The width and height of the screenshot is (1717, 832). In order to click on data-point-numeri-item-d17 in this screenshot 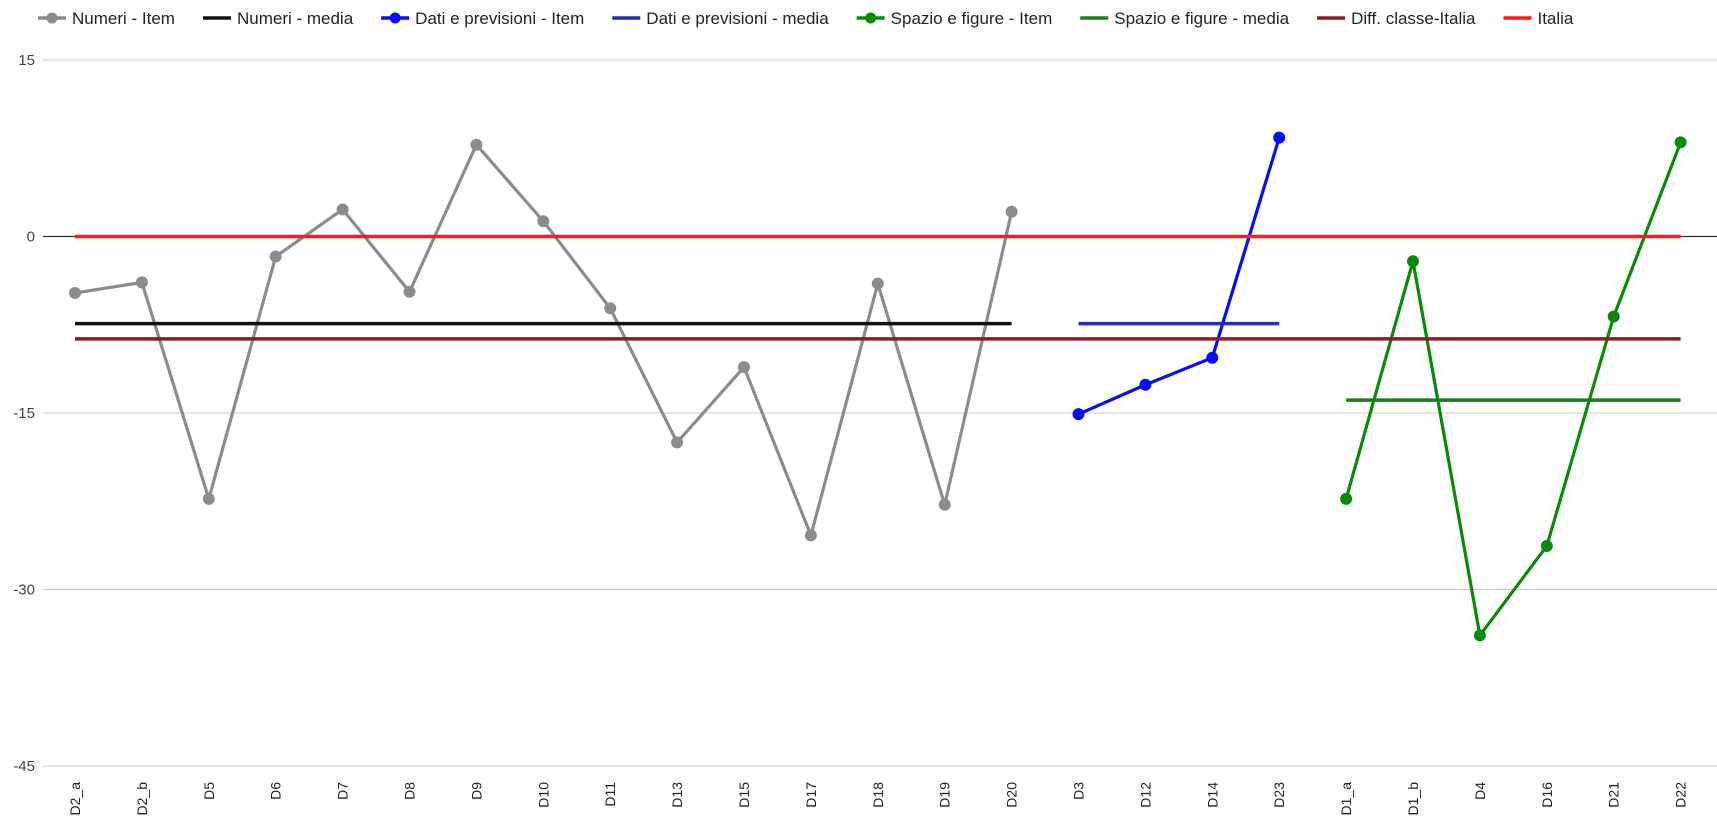, I will do `click(810, 535)`.